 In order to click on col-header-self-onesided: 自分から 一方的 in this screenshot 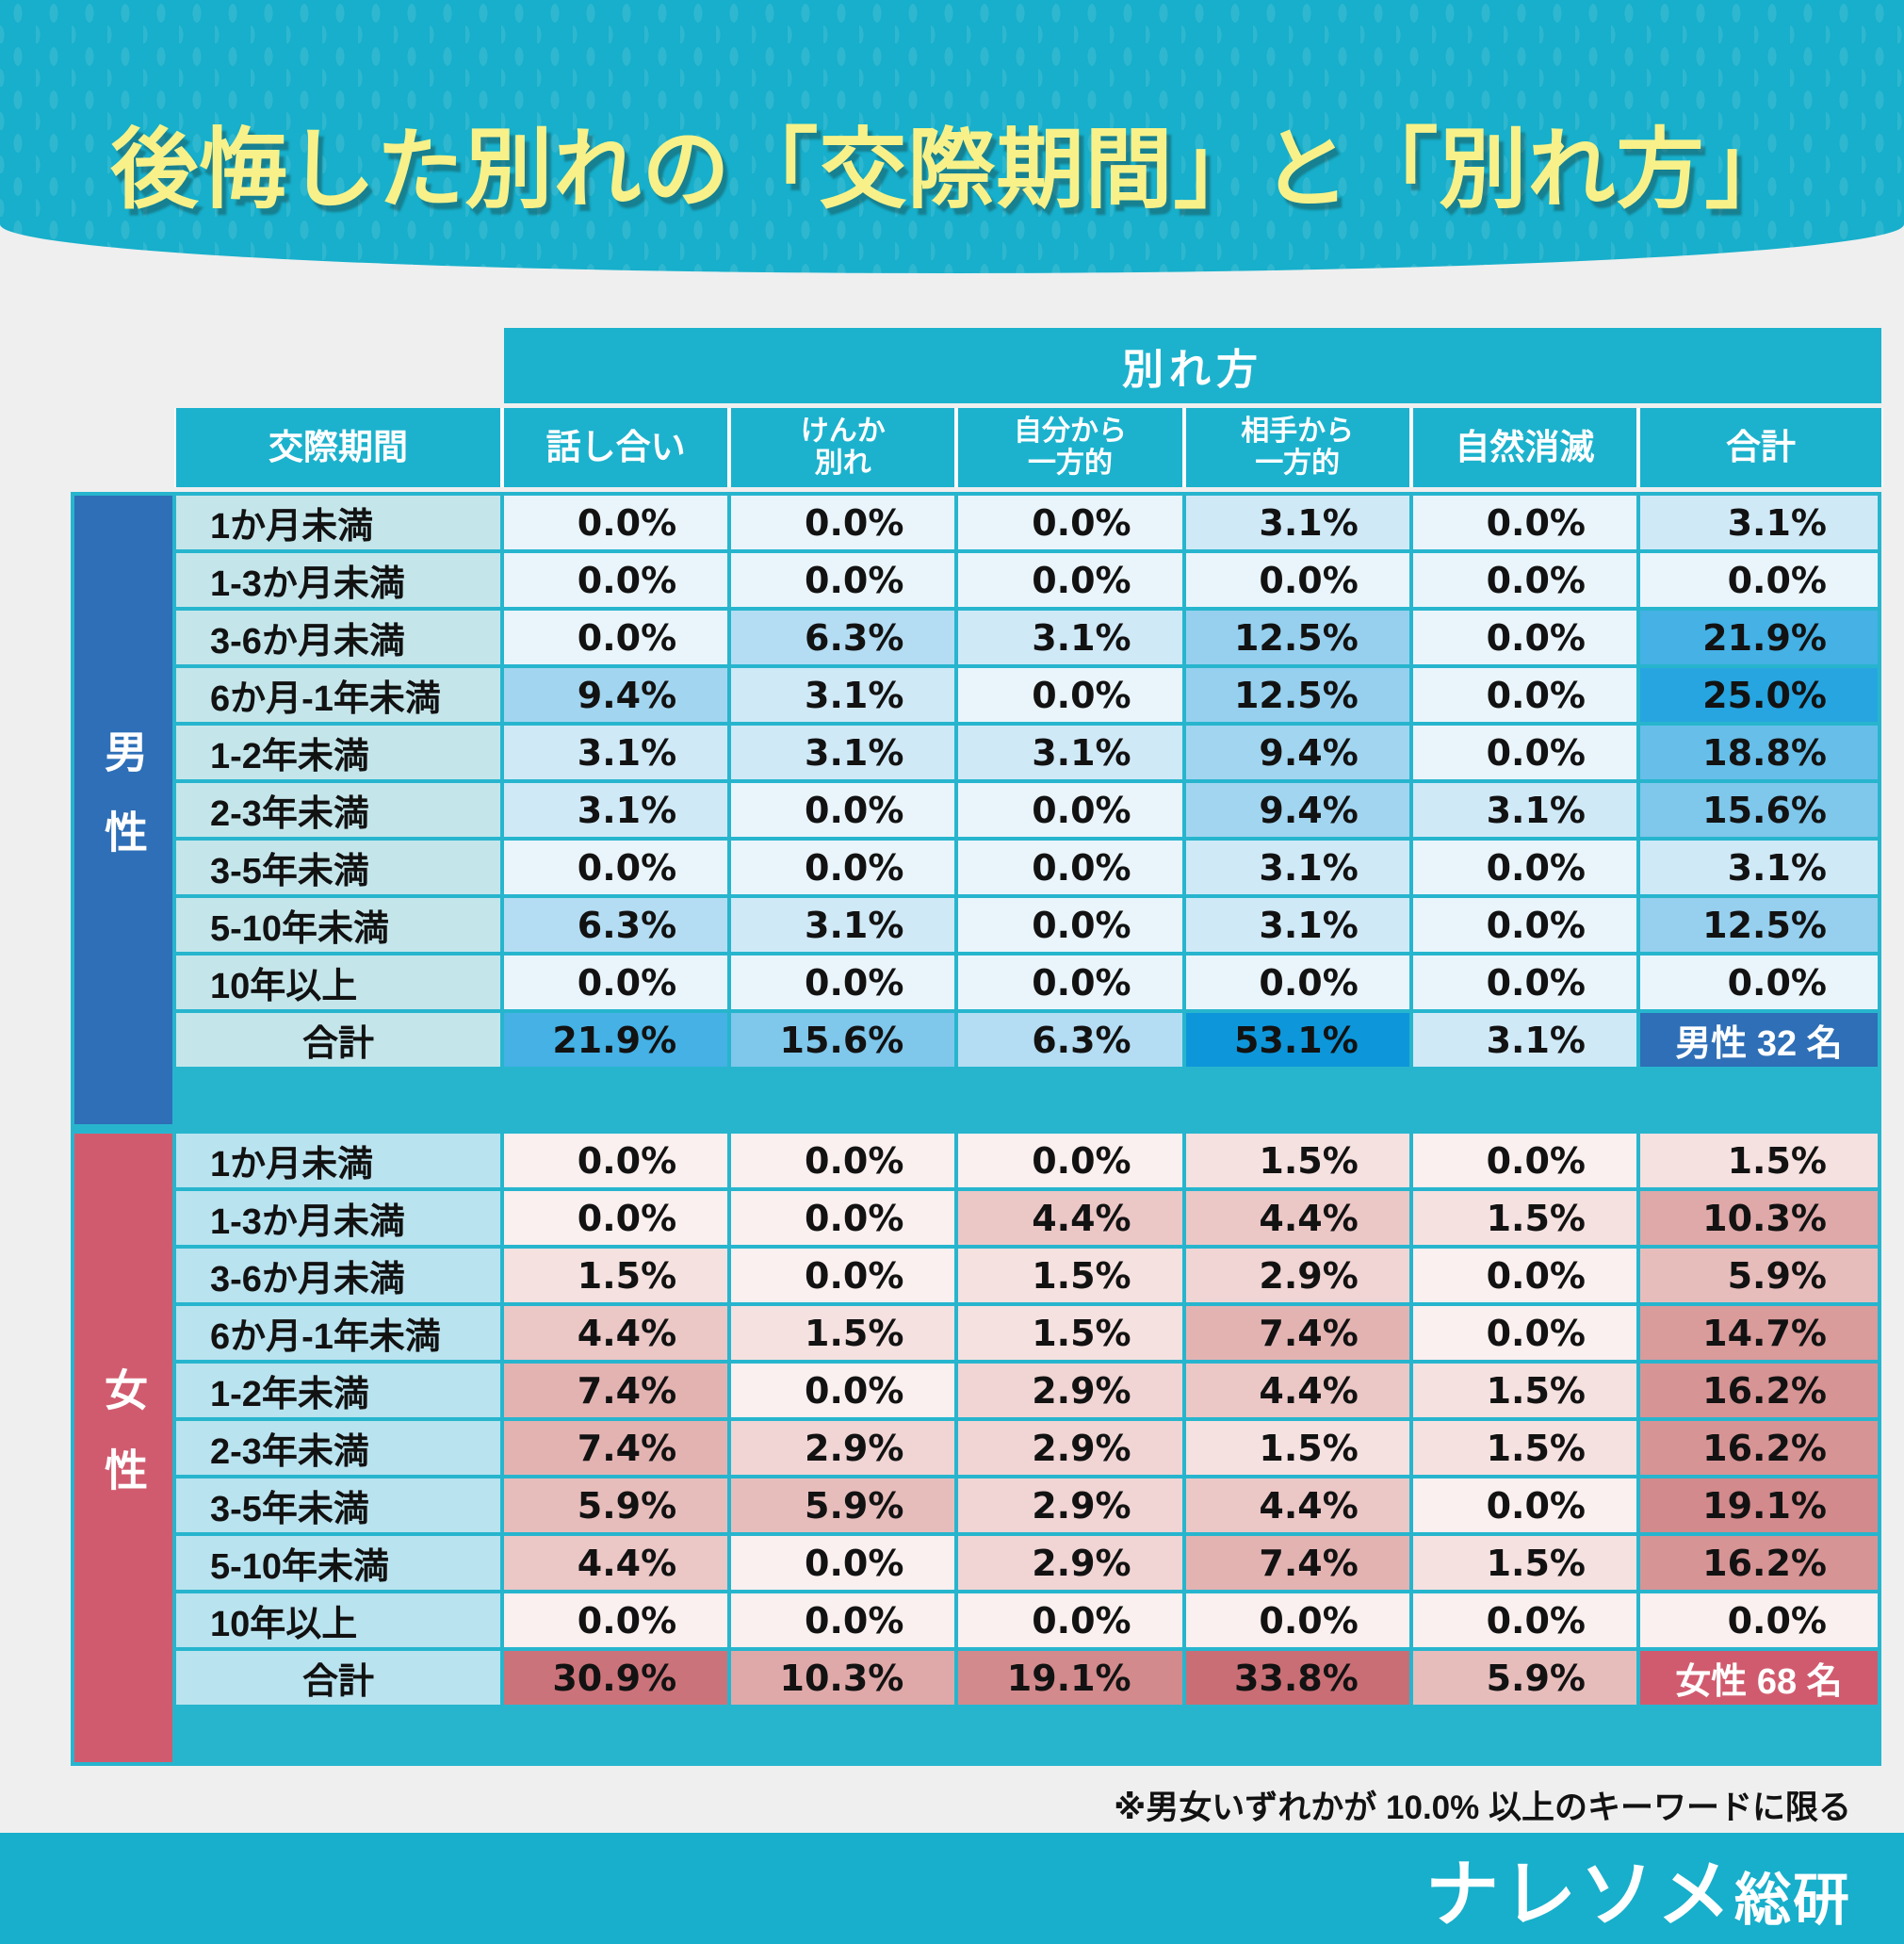, I will do `click(1070, 447)`.